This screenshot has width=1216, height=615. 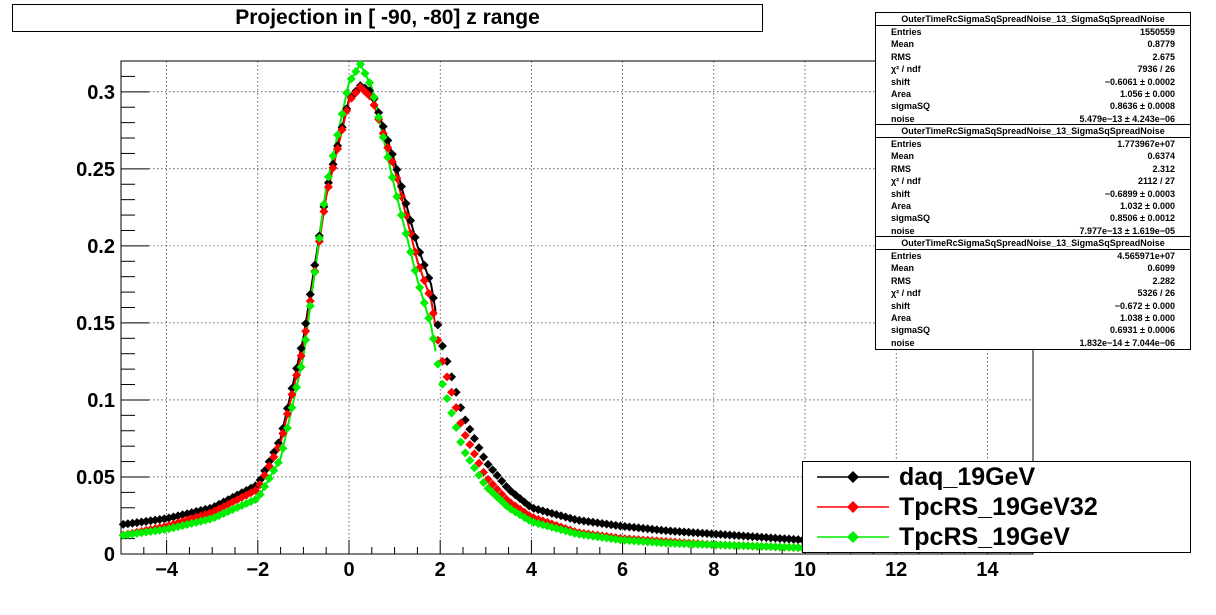 I want to click on stats-value: 7.977e−13 ± 1.619e−05, so click(x=1127, y=230).